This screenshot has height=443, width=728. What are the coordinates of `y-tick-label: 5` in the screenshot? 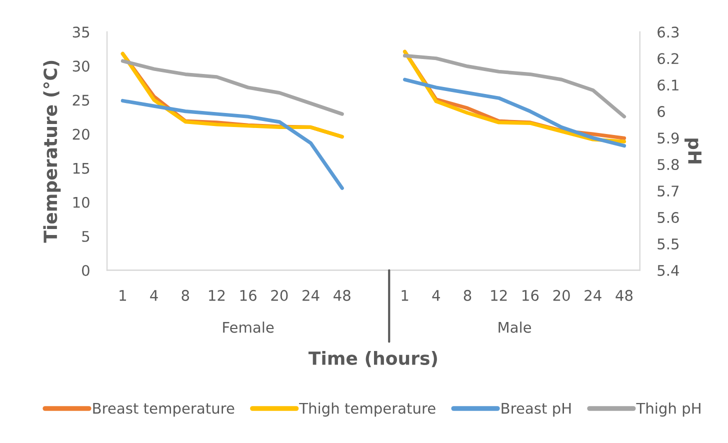 It's located at (86, 236).